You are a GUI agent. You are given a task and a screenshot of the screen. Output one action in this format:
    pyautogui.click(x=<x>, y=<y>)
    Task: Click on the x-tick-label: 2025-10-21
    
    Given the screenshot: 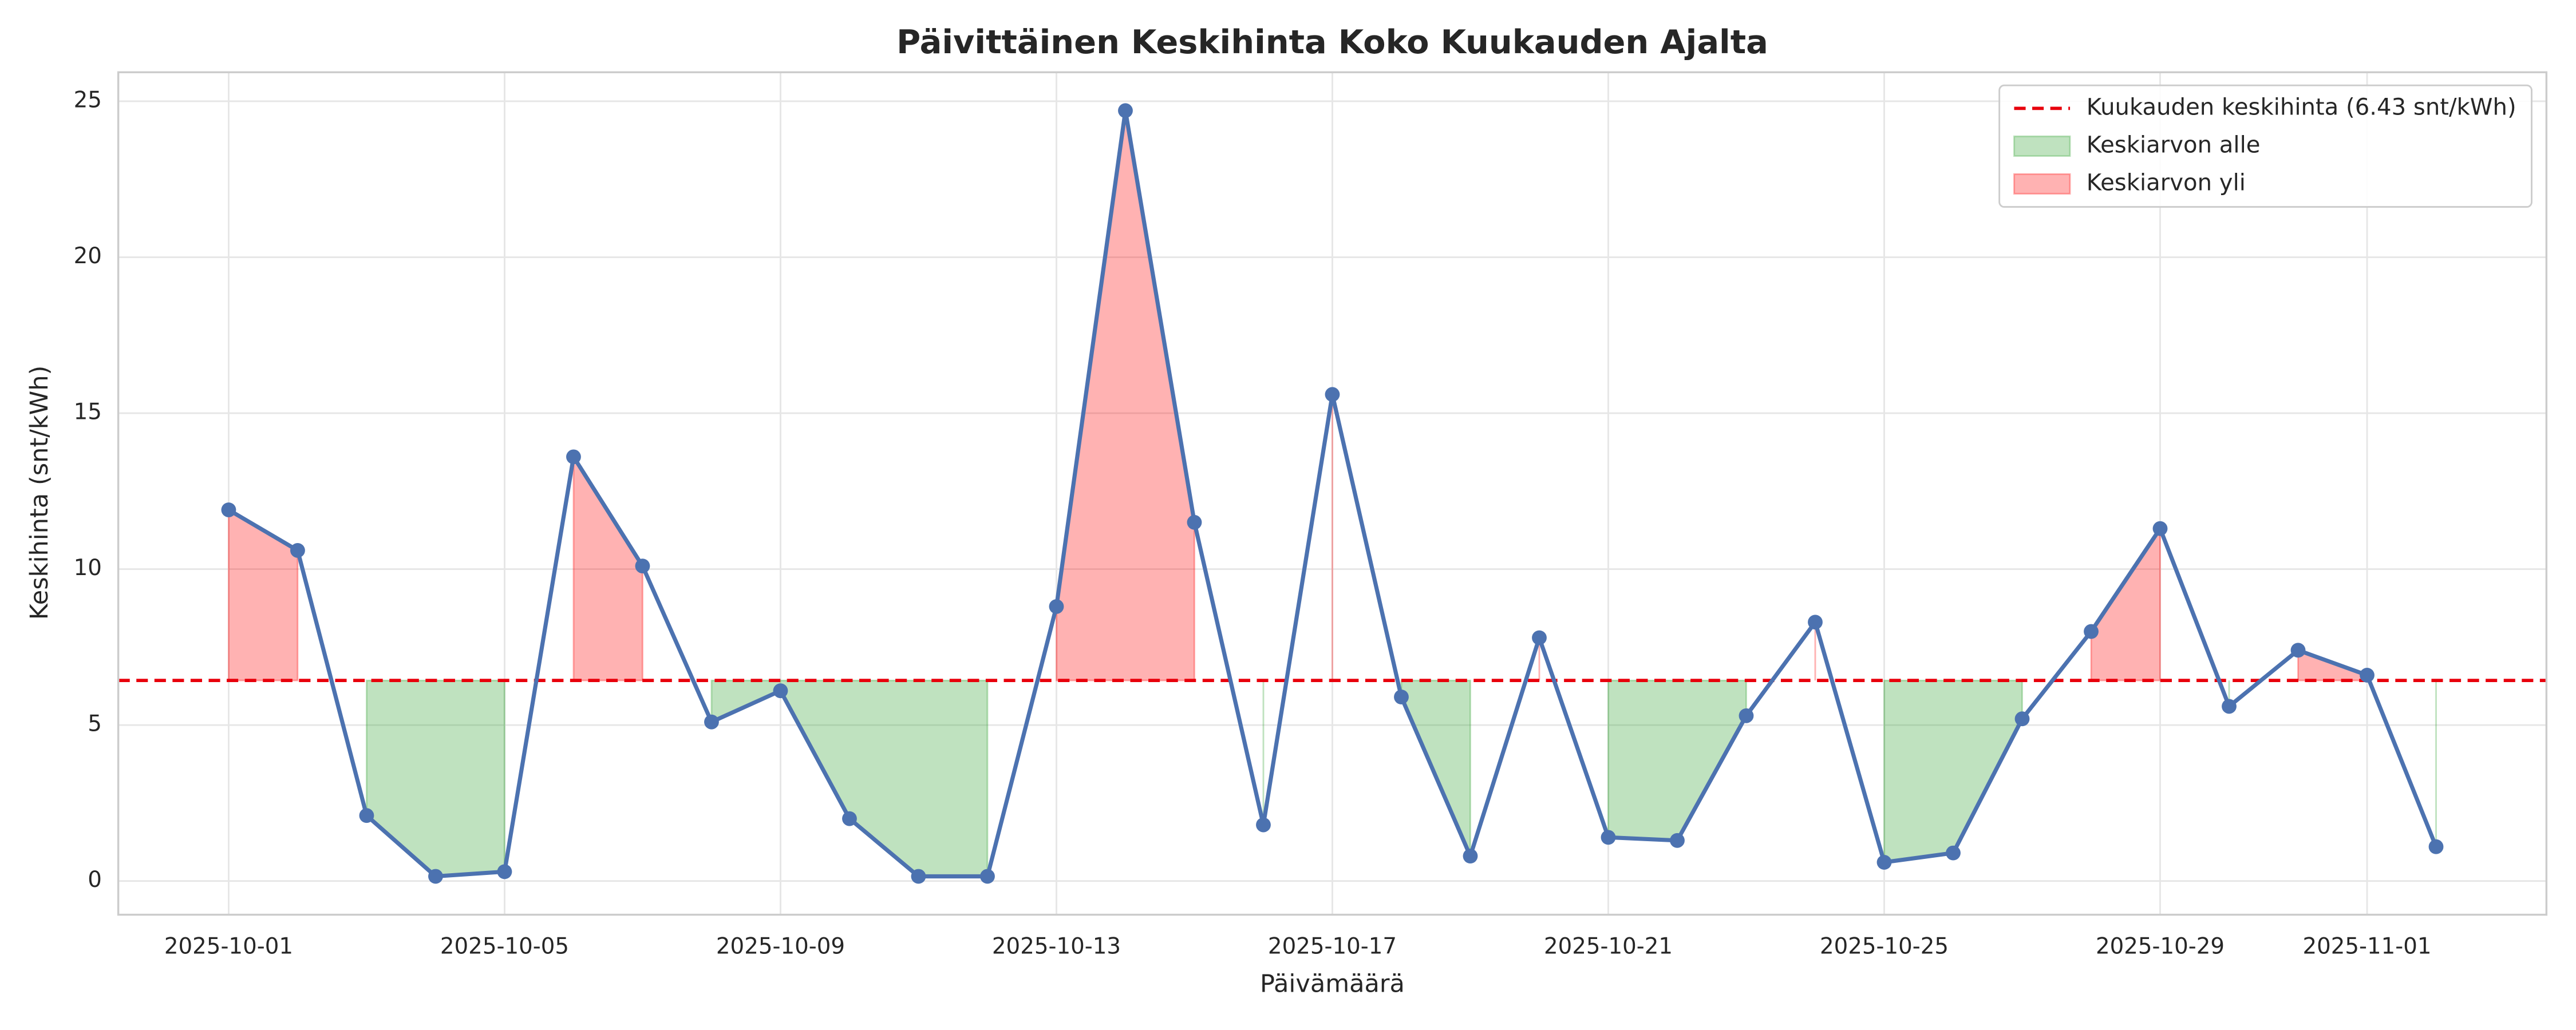 What is the action you would take?
    pyautogui.click(x=1608, y=946)
    